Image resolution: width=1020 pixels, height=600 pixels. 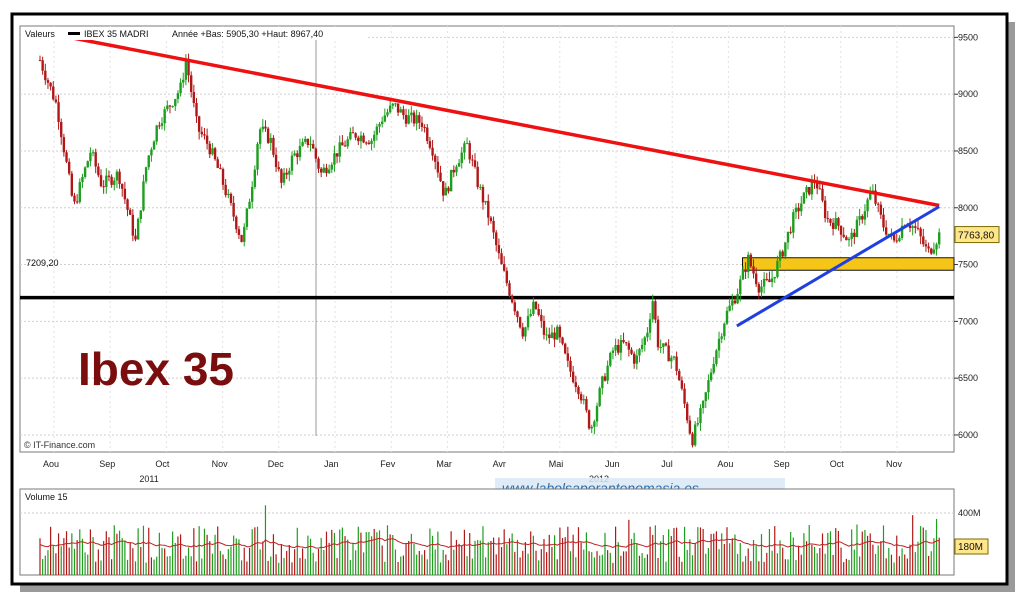 I want to click on month-label: Dec, so click(x=276, y=464).